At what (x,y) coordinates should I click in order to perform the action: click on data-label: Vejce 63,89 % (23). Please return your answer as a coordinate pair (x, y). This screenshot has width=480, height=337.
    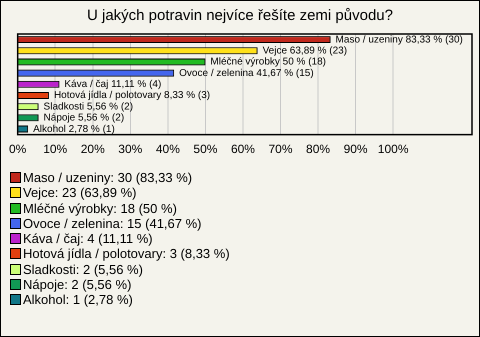
    Looking at the image, I should click on (305, 51).